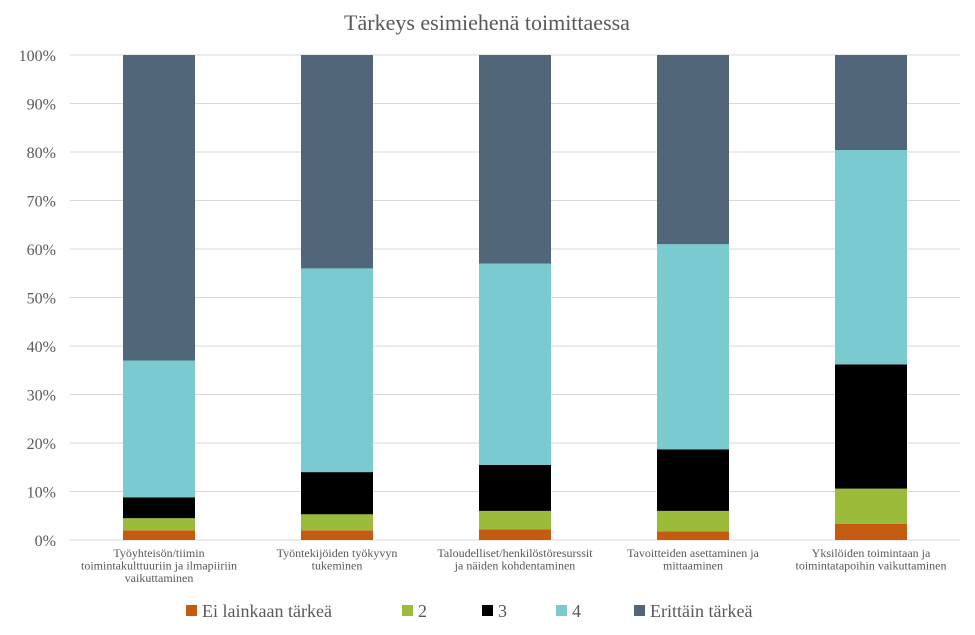 This screenshot has width=975, height=635. Describe the element at coordinates (337, 553) in the screenshot. I see `x-category-label: Työntekijöiden työkyvyn` at that location.